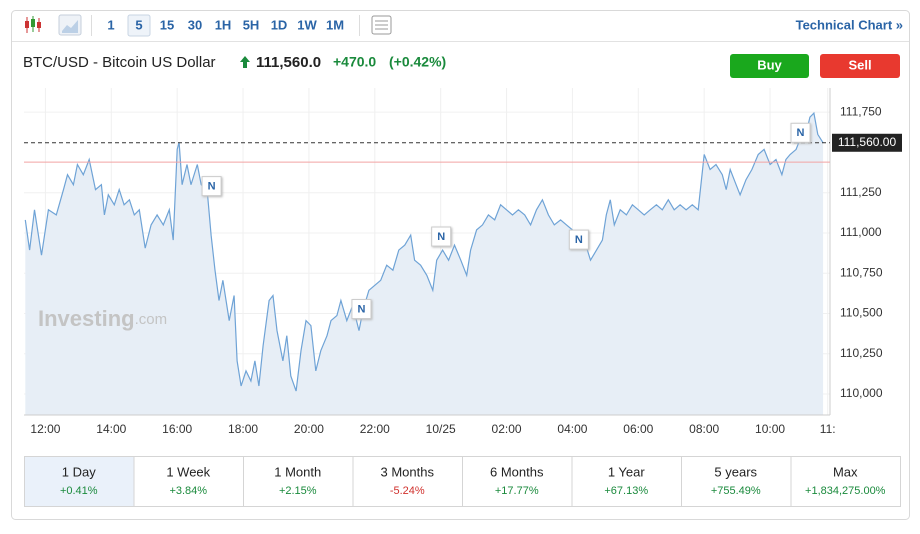 The image size is (920, 534). I want to click on sell-label: Sell, so click(859, 64).